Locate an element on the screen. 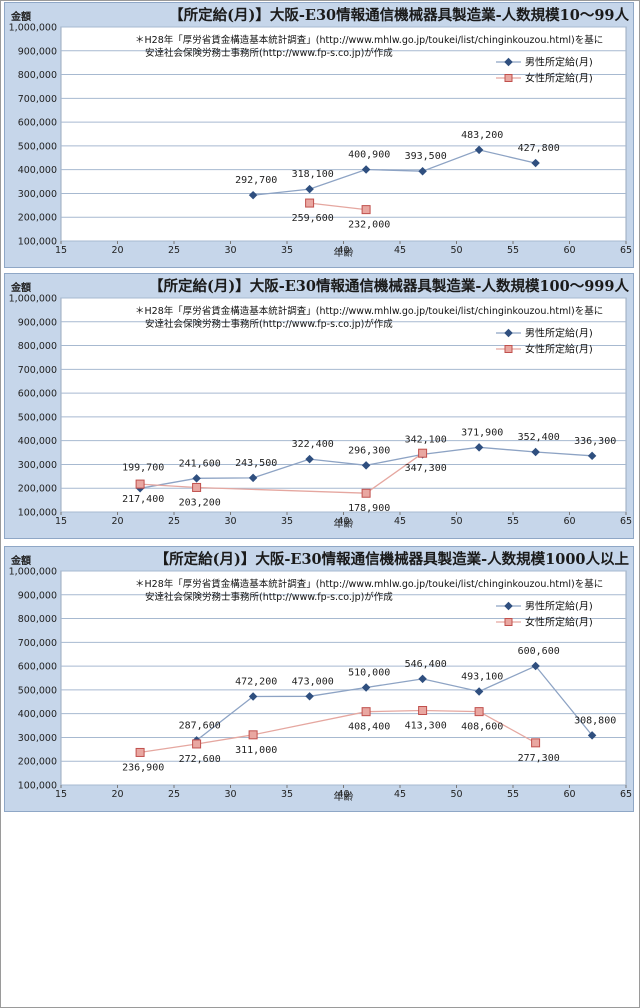  male-data-label: 292,700 is located at coordinates (256, 180).